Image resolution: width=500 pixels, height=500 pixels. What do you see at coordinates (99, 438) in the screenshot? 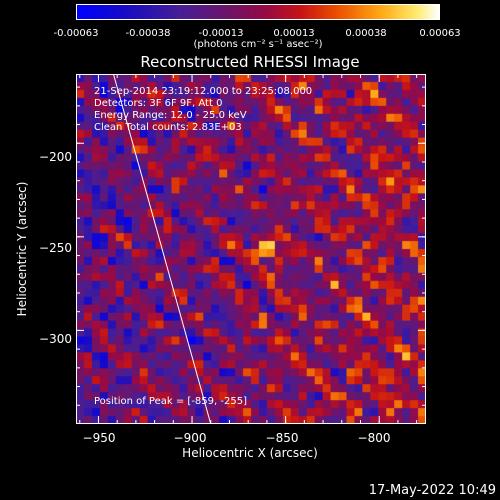
I see `x-tick-label: −950` at bounding box center [99, 438].